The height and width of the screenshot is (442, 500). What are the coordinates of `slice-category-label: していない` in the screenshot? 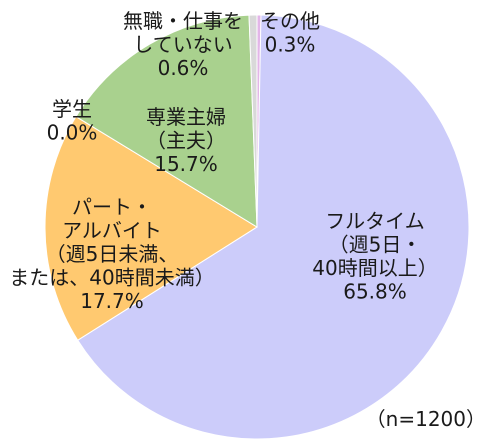 It's located at (182, 45).